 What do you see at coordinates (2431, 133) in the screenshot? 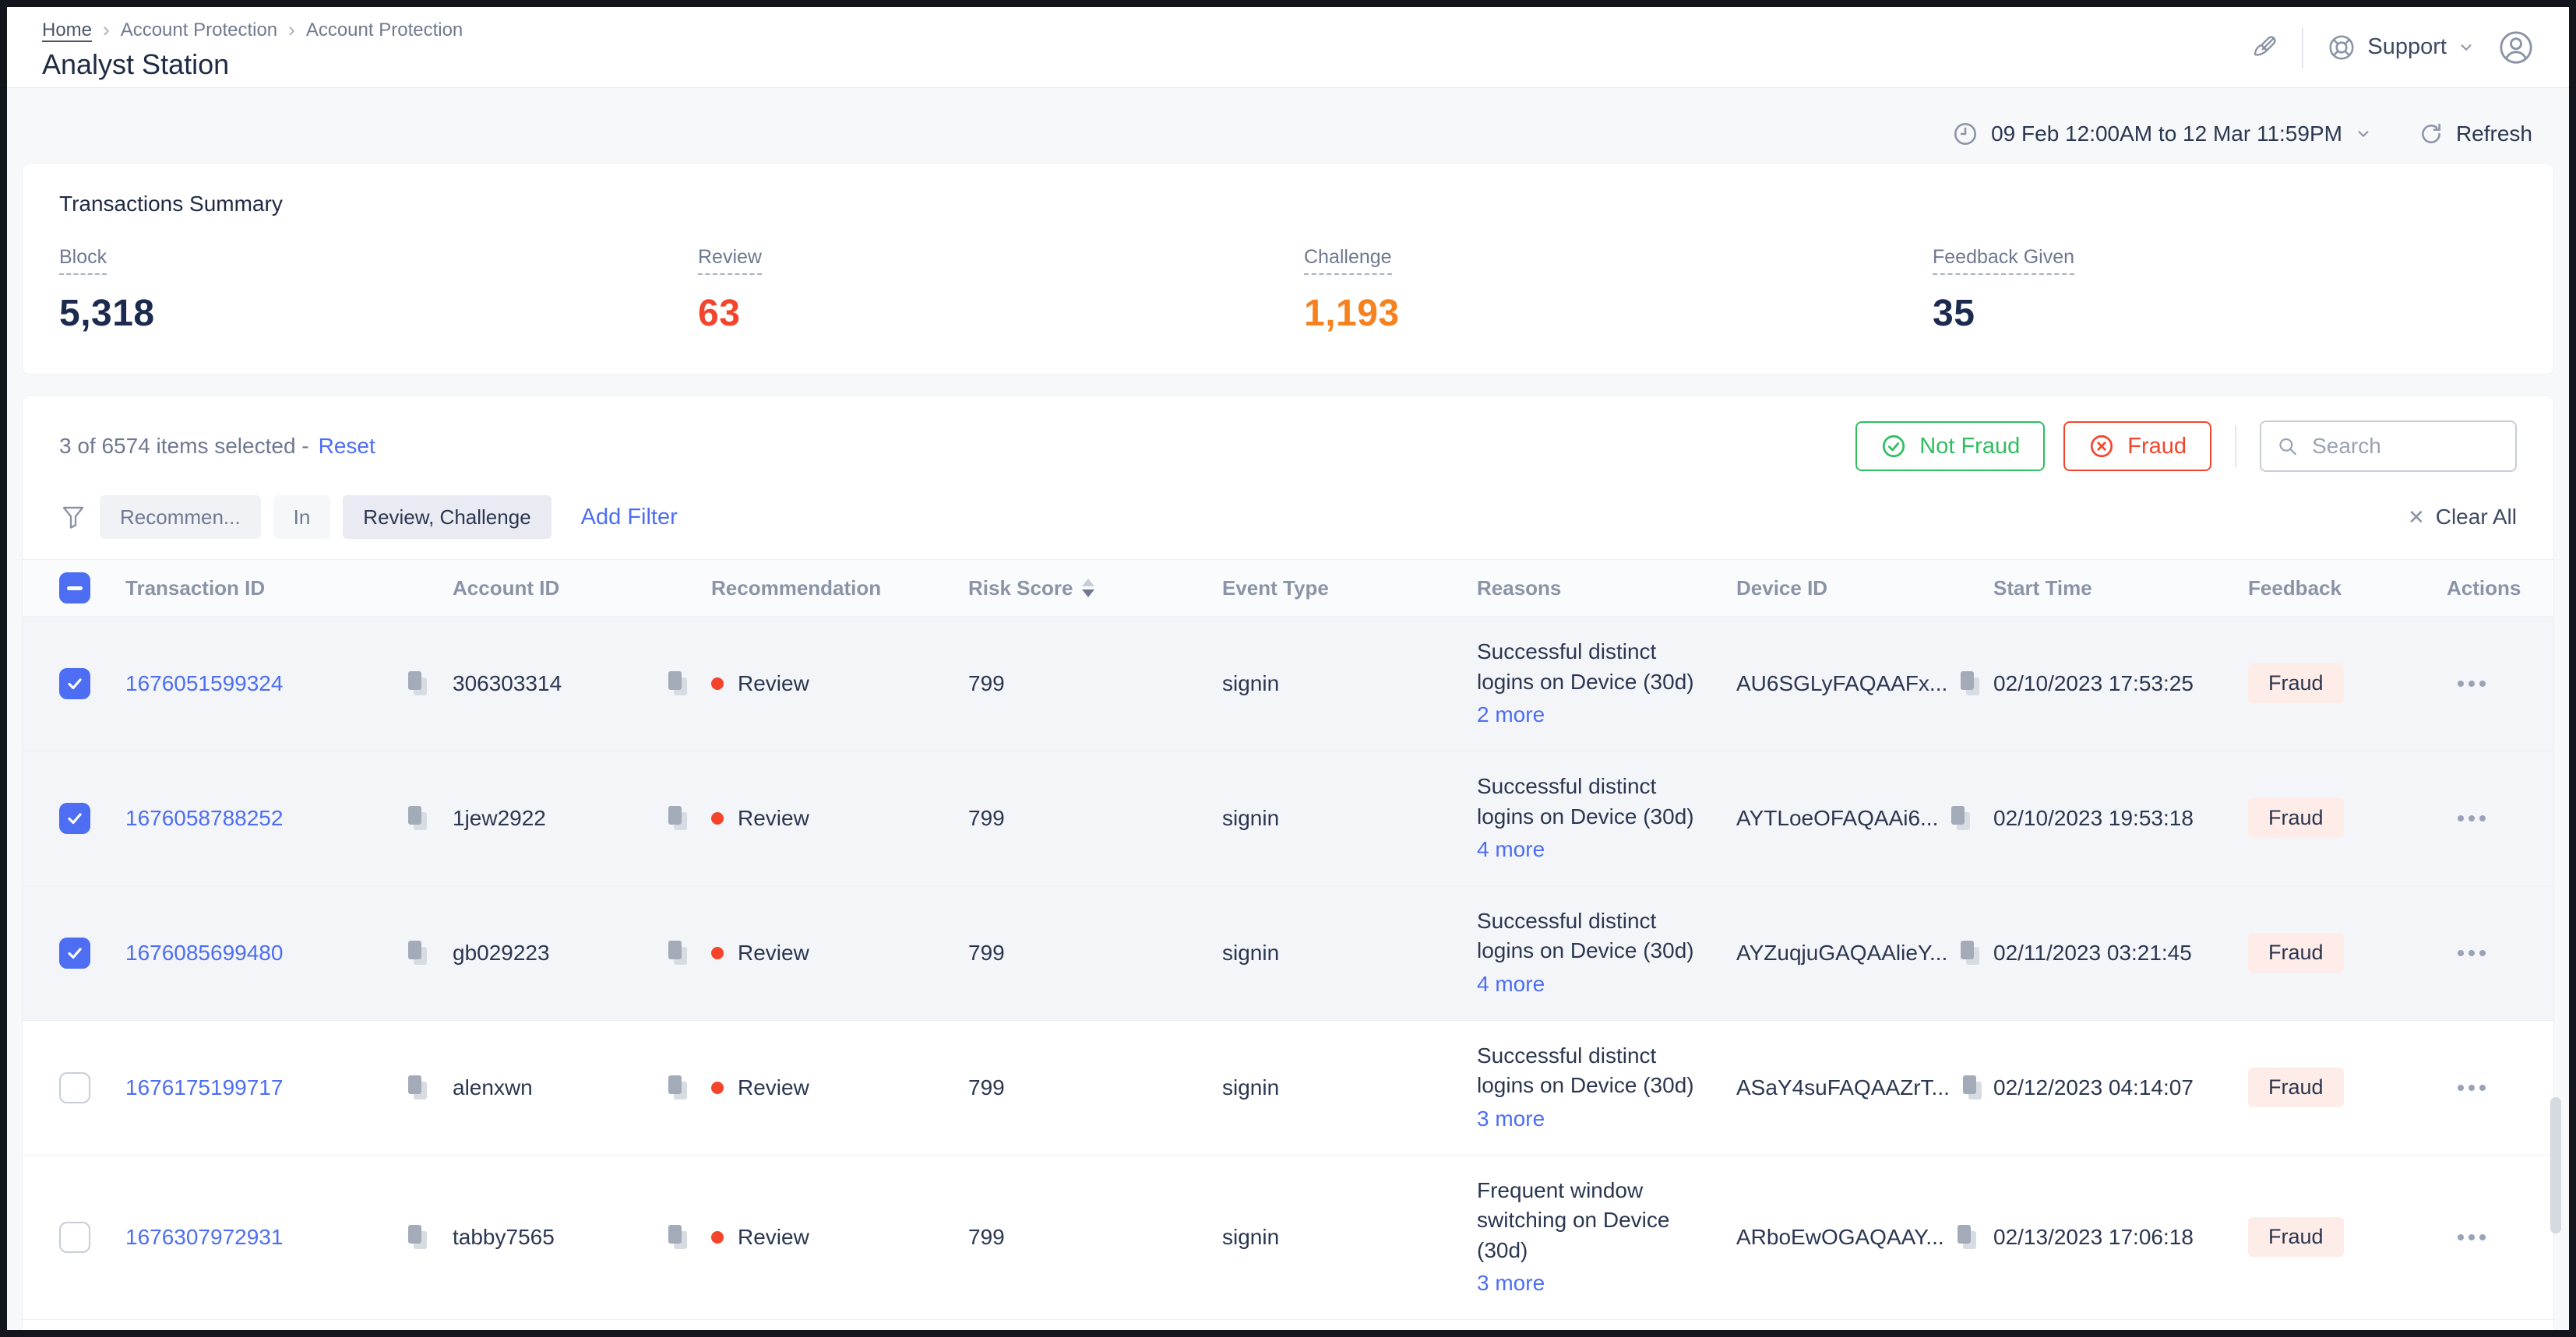
I see `refresh-icon` at bounding box center [2431, 133].